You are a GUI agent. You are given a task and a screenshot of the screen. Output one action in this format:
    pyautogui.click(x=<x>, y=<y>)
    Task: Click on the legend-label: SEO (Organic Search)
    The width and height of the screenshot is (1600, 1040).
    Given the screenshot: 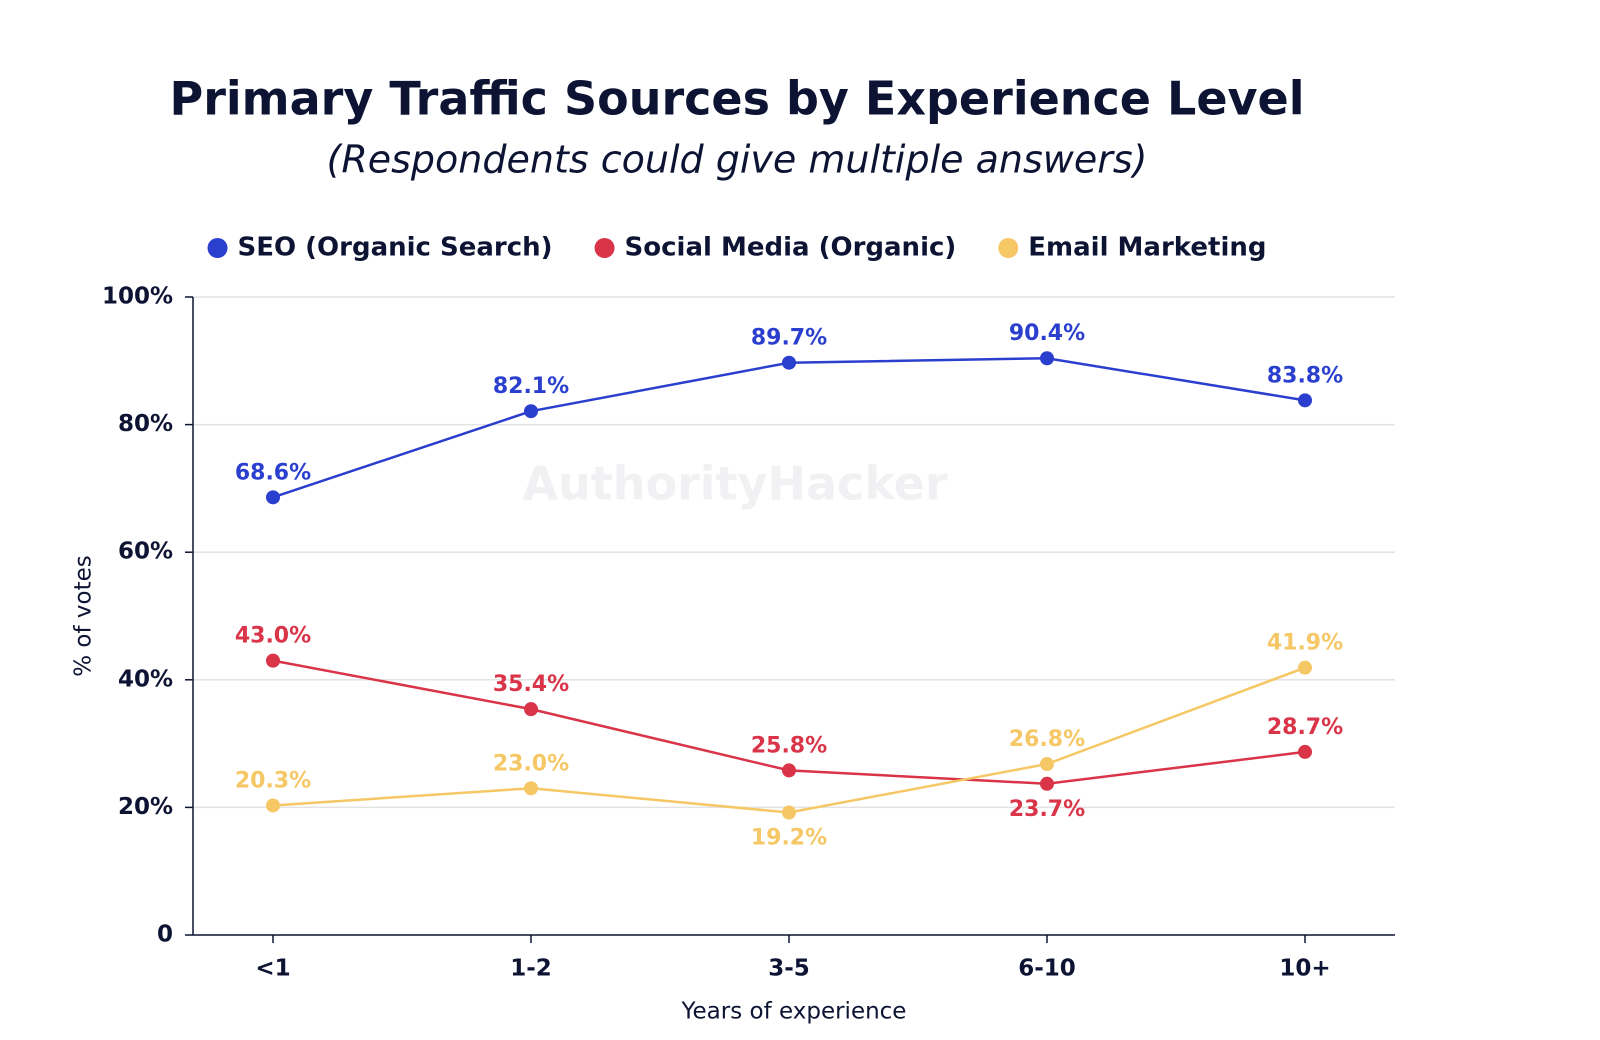 What is the action you would take?
    pyautogui.click(x=395, y=248)
    